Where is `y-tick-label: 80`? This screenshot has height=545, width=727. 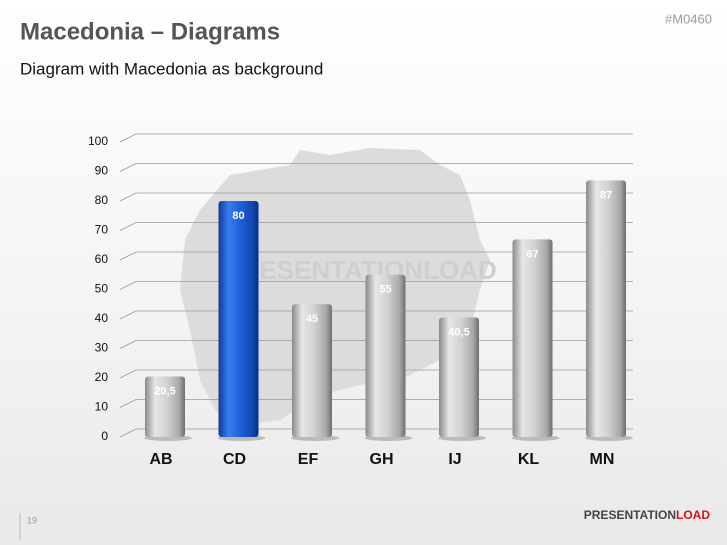
y-tick-label: 80 is located at coordinates (102, 200).